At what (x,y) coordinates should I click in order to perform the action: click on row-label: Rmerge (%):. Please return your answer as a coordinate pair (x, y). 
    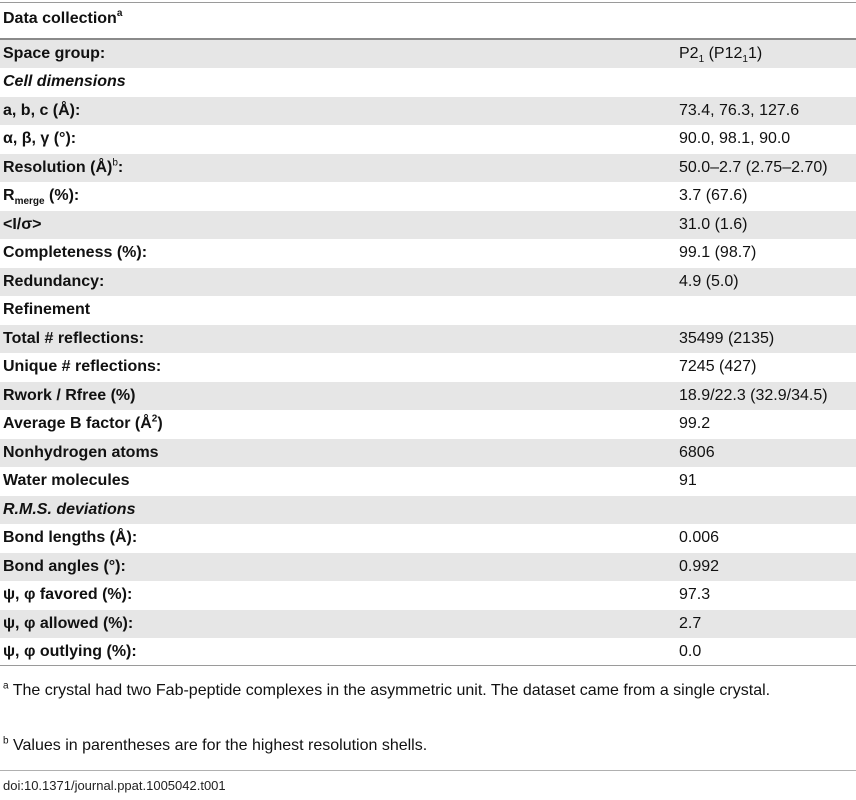
    Looking at the image, I should click on (337, 196).